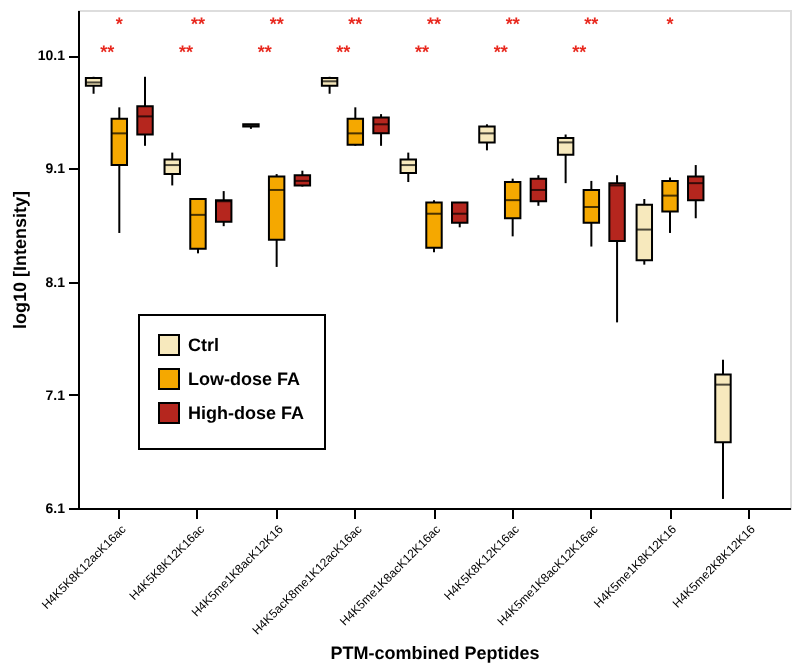  I want to click on x-axis-title: PTM-combined Peptides, so click(435, 652).